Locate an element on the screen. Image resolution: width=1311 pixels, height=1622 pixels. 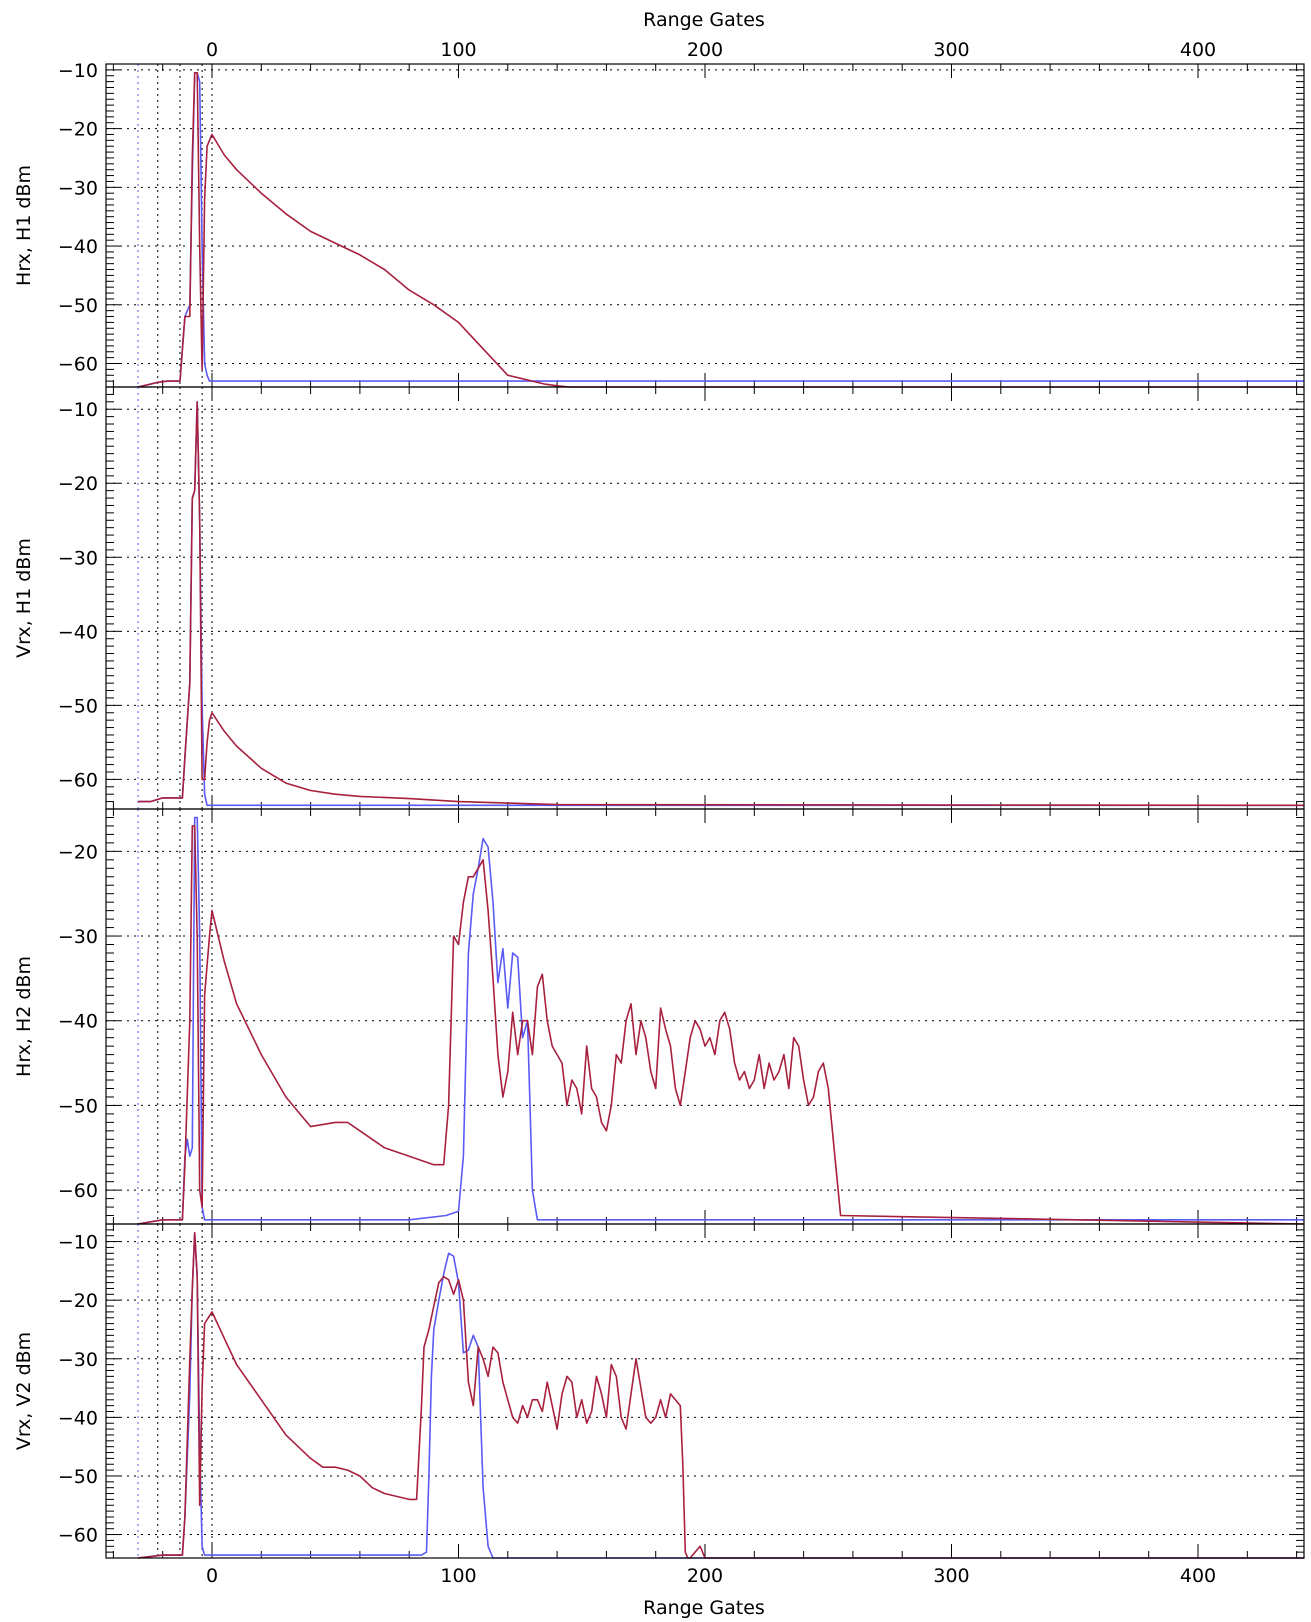
y-axis-label: Vrx, V2 dBm is located at coordinates (24, 1391).